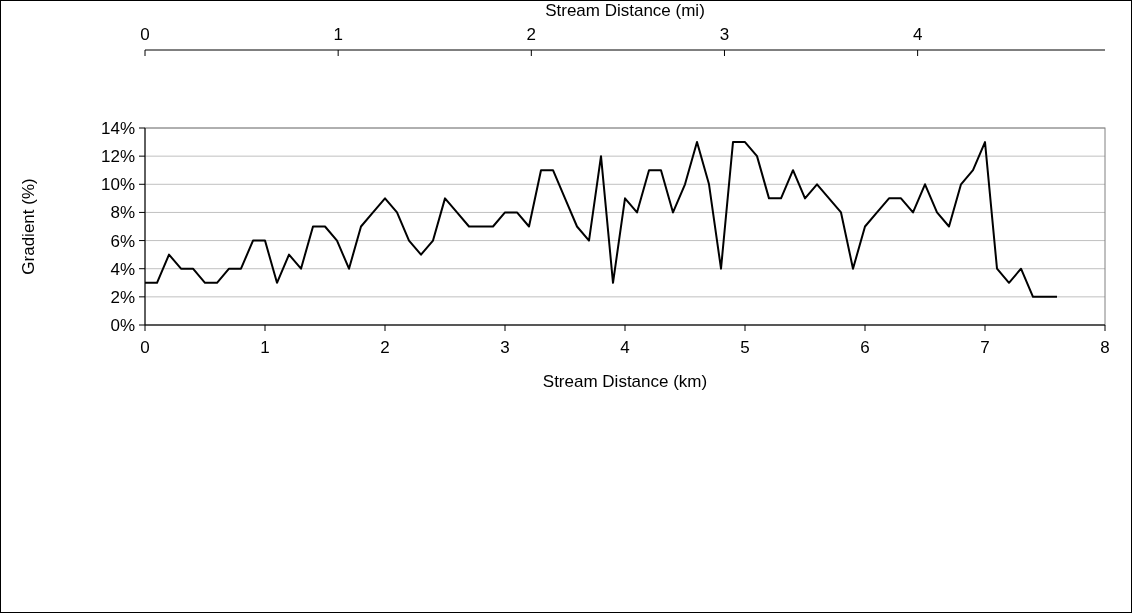  What do you see at coordinates (117, 185) in the screenshot?
I see `y-tick-label: 10%` at bounding box center [117, 185].